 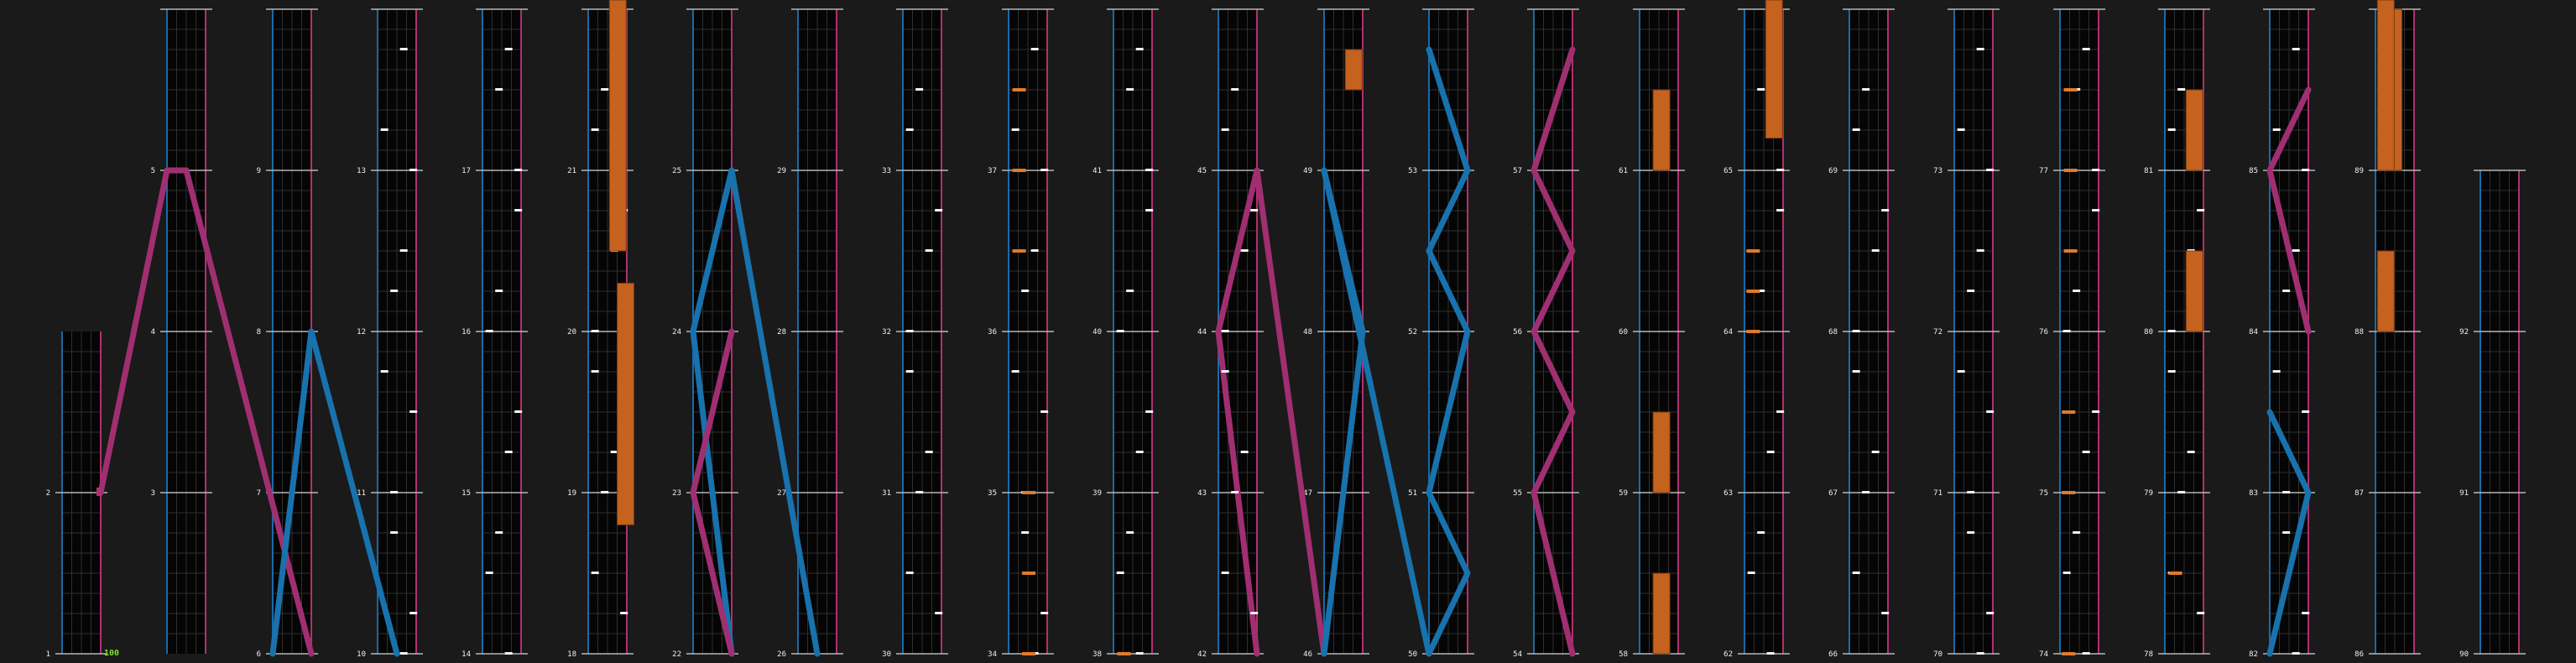 I want to click on measure-number-43: 43, so click(x=1202, y=493).